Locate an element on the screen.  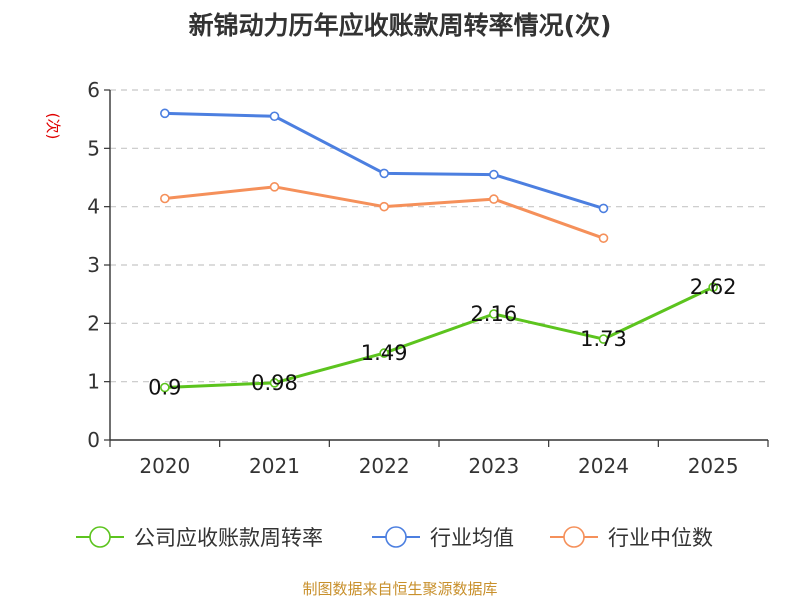
x-tick-label: 2021 is located at coordinates (274, 466).